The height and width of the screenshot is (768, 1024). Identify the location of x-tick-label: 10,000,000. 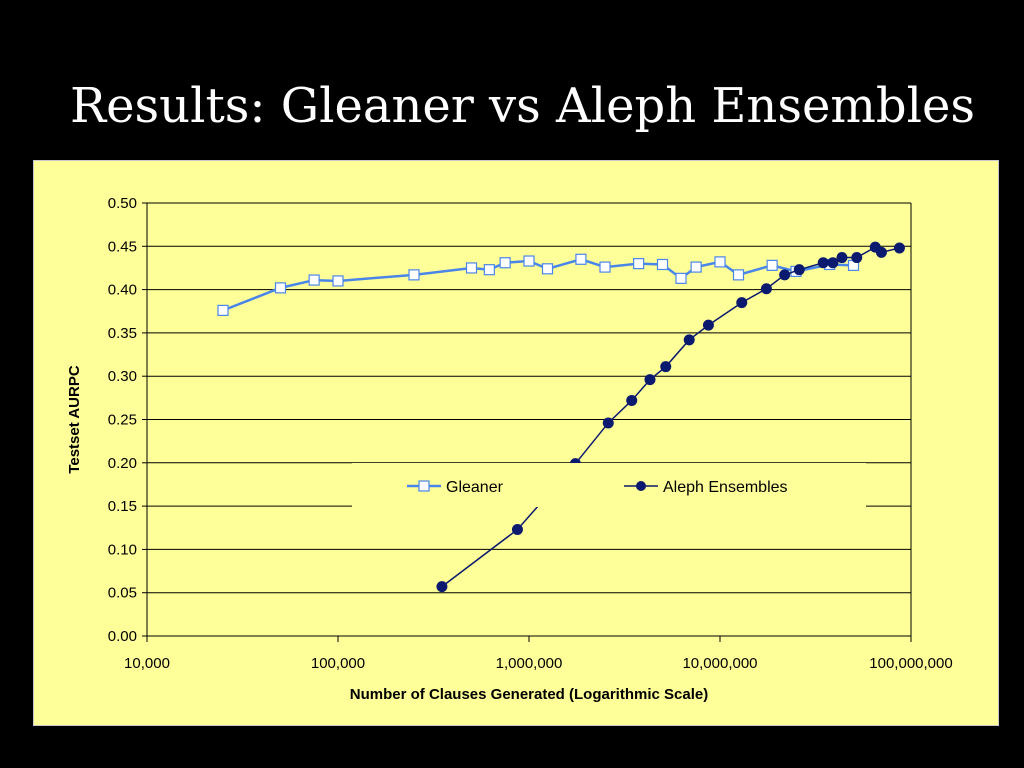
(719, 663).